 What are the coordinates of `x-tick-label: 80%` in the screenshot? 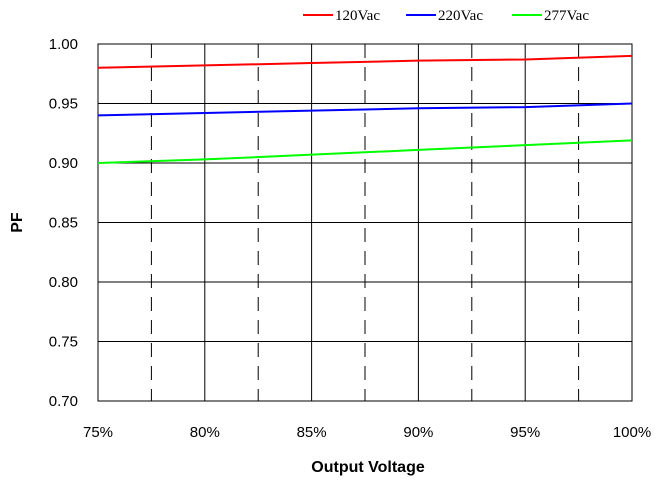 It's located at (205, 432).